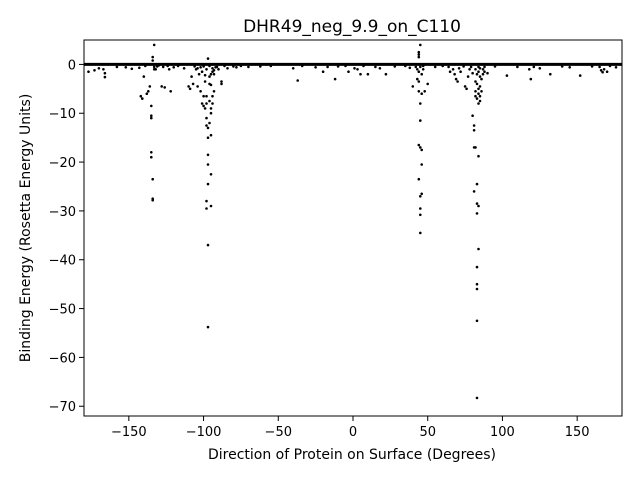 The width and height of the screenshot is (640, 480). Describe the element at coordinates (352, 27) in the screenshot. I see `chart-title: DHR49_neg_9.9_on_C110` at that location.